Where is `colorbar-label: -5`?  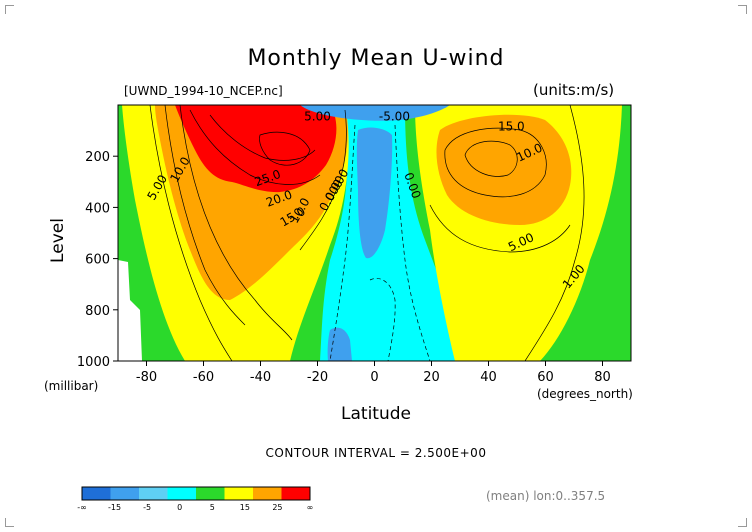 colorbar-label: -5 is located at coordinates (147, 507).